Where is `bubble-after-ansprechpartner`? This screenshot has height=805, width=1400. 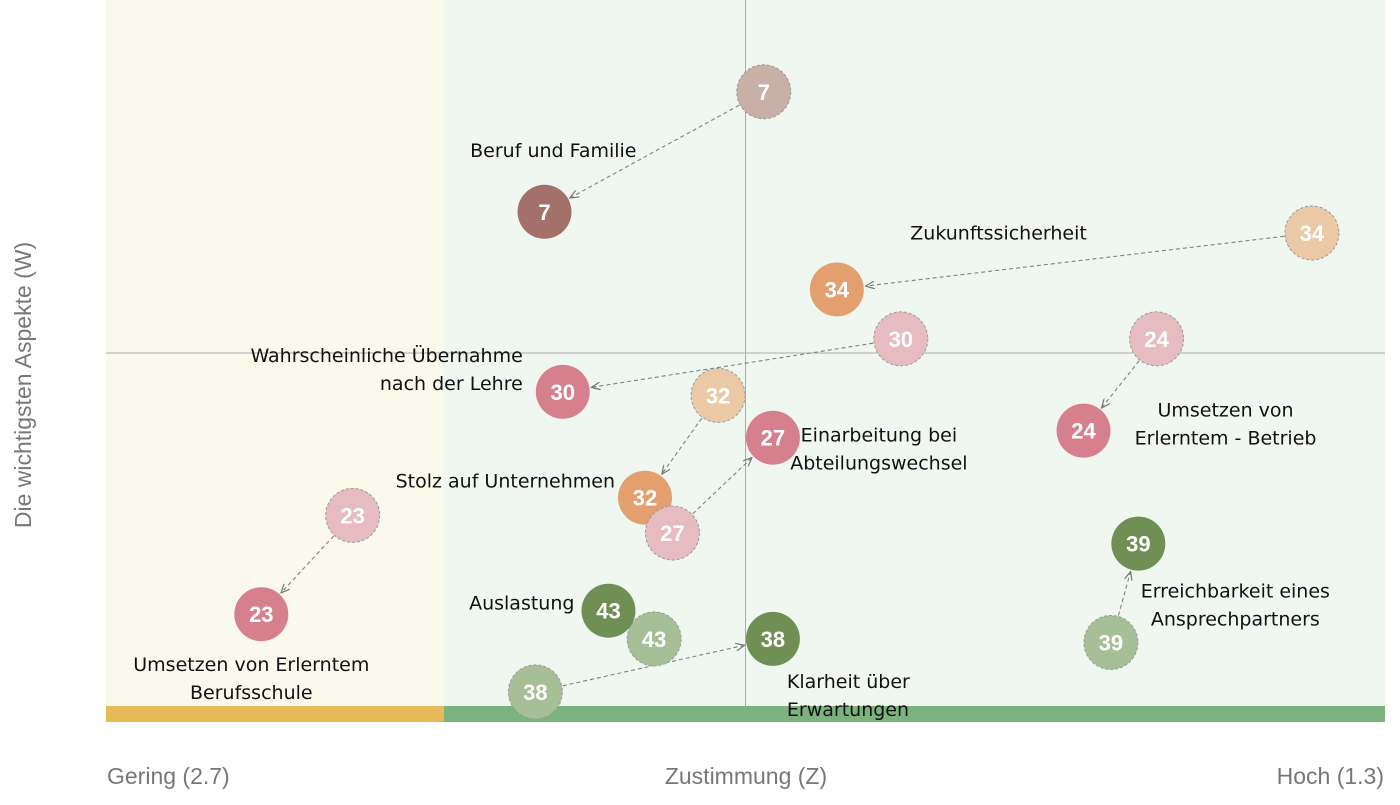
bubble-after-ansprechpartner is located at coordinates (1138, 543).